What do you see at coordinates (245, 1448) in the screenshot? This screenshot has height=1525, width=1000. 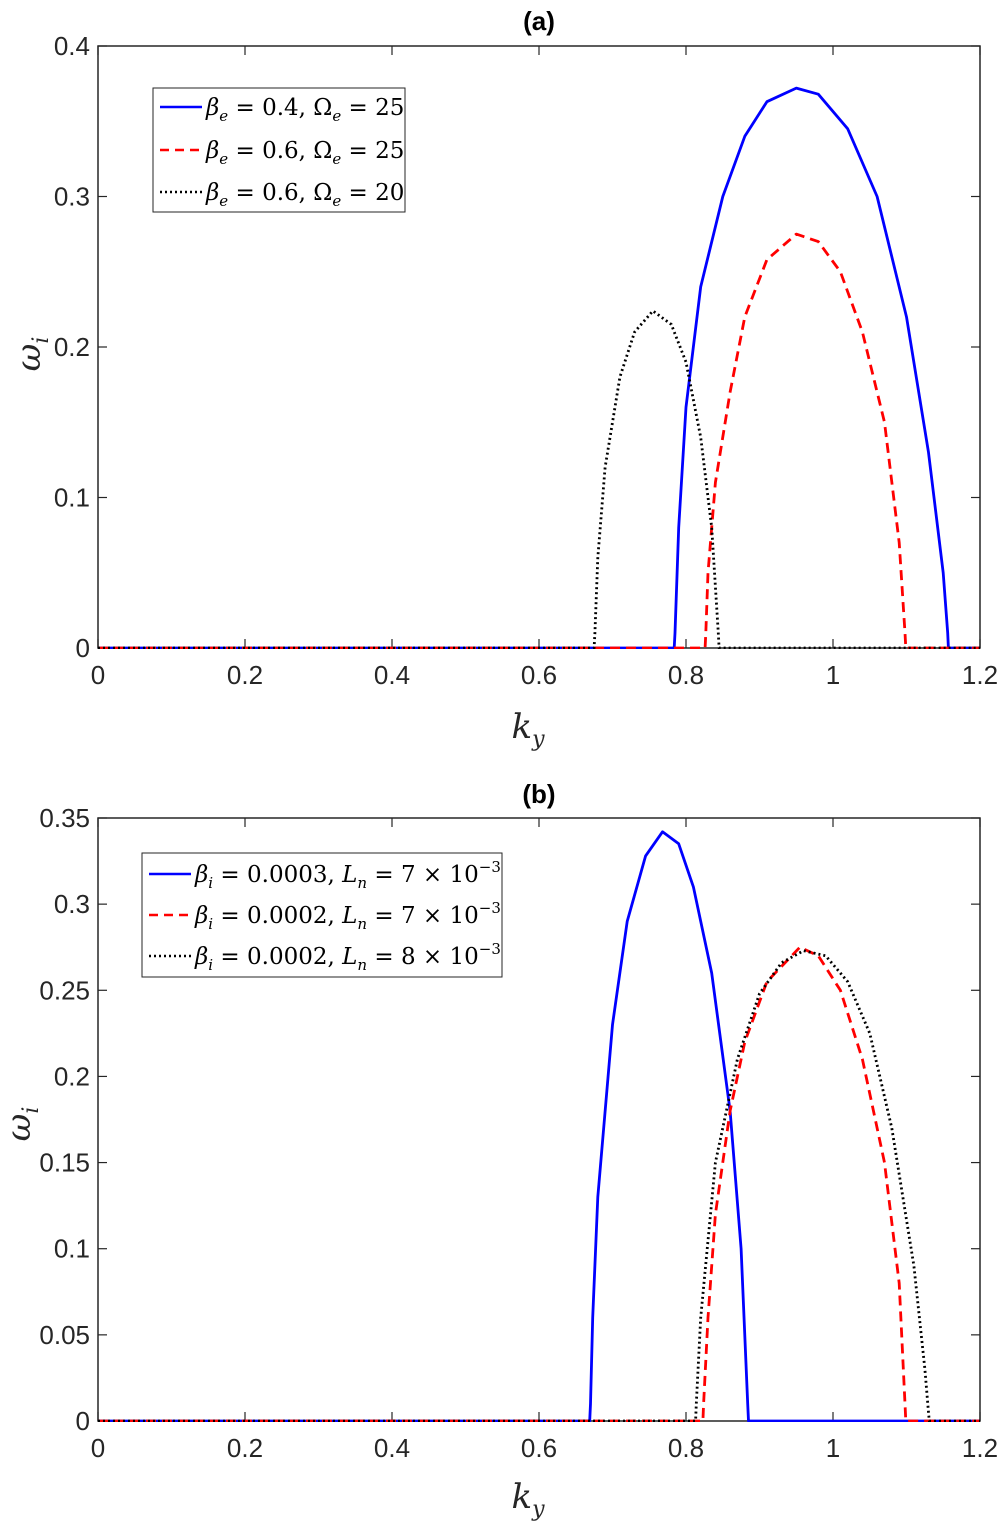 I see `x-tick-label-b-1: 0.2` at bounding box center [245, 1448].